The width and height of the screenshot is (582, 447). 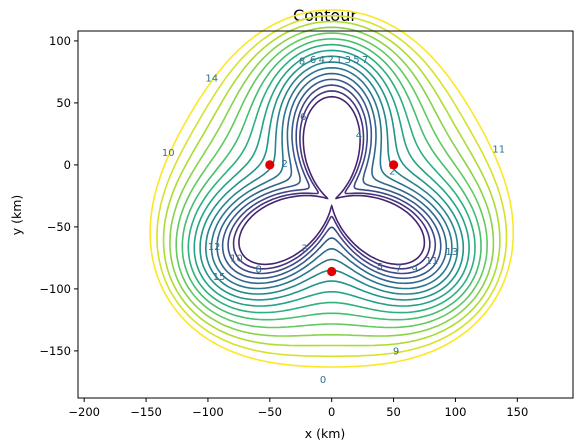 I want to click on x-tick-label: −100, so click(x=208, y=412).